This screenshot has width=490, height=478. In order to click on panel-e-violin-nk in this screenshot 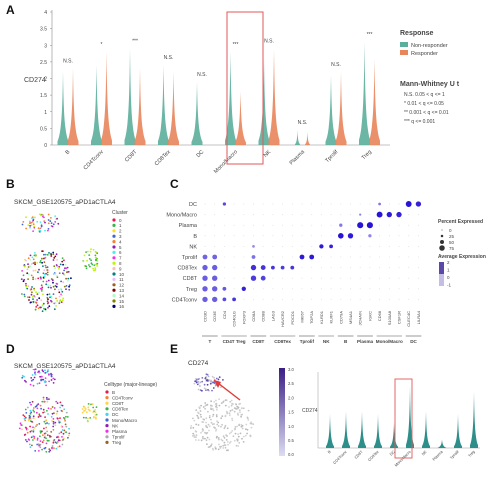, I will do `click(426, 429)`.